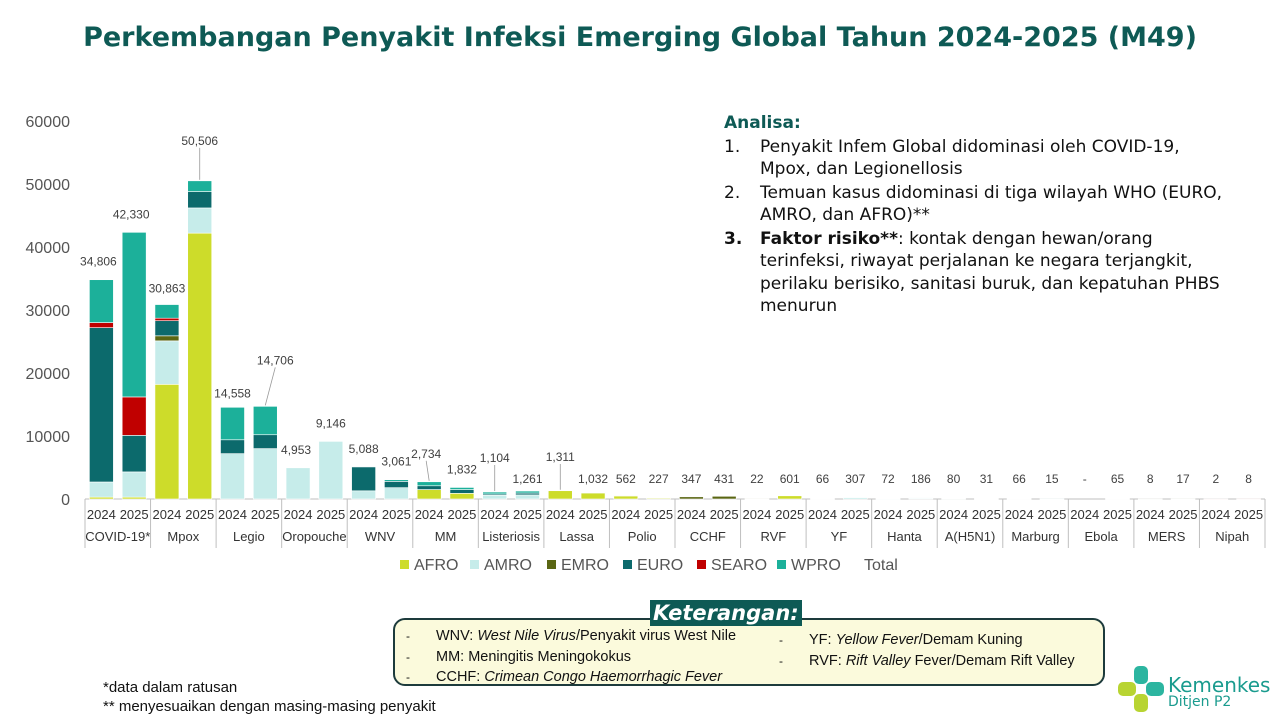  I want to click on analysis-number: 1., so click(732, 146).